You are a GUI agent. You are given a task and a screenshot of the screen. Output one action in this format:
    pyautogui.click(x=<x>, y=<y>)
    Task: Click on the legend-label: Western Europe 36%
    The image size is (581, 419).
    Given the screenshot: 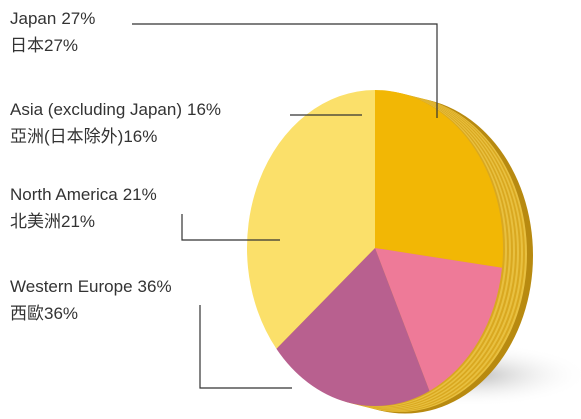 What is the action you would take?
    pyautogui.click(x=91, y=286)
    